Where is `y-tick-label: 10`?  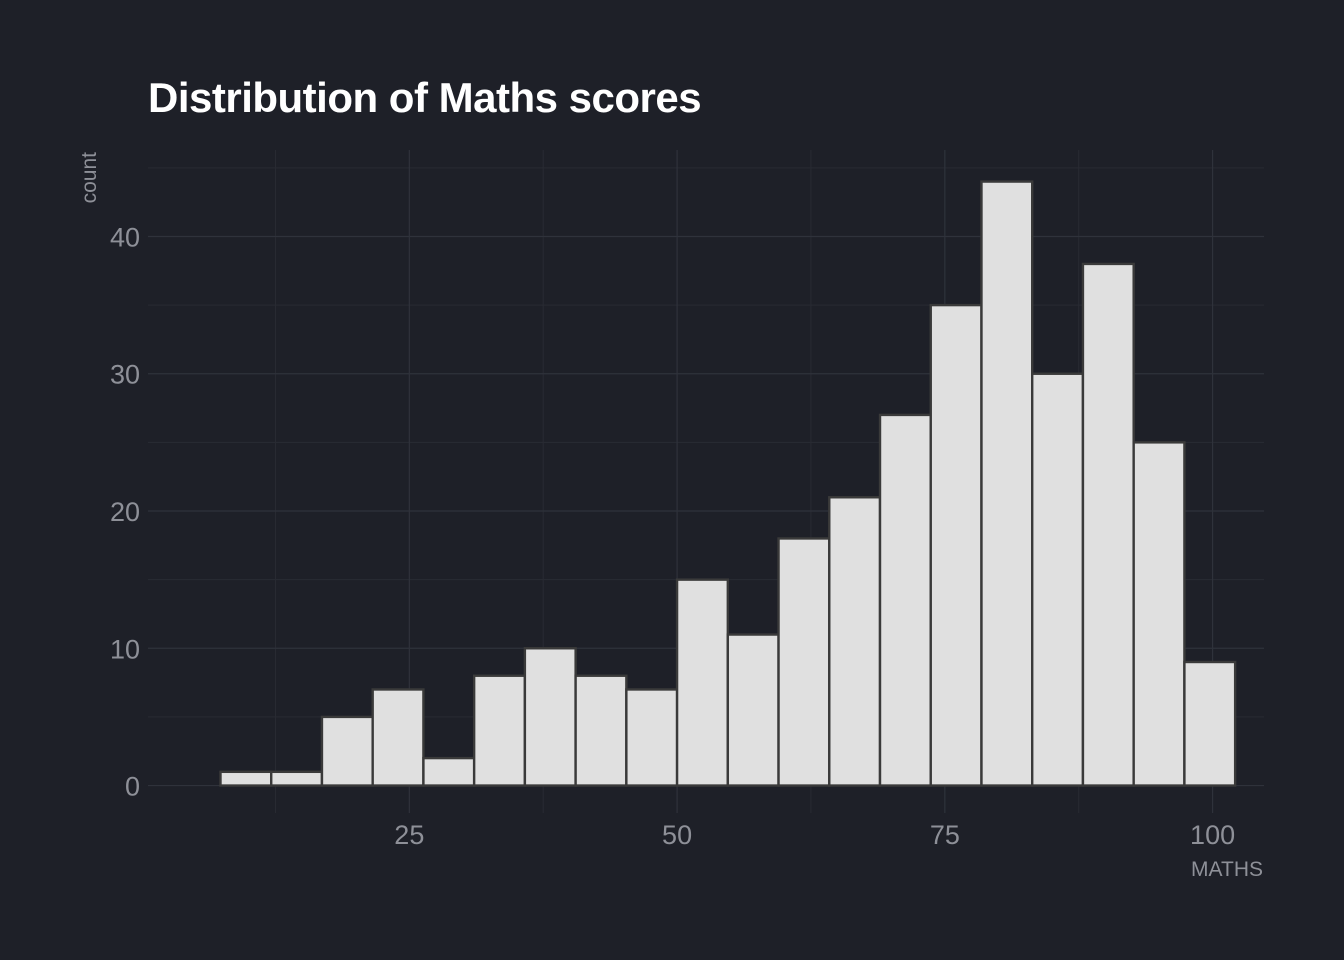 y-tick-label: 10 is located at coordinates (125, 649).